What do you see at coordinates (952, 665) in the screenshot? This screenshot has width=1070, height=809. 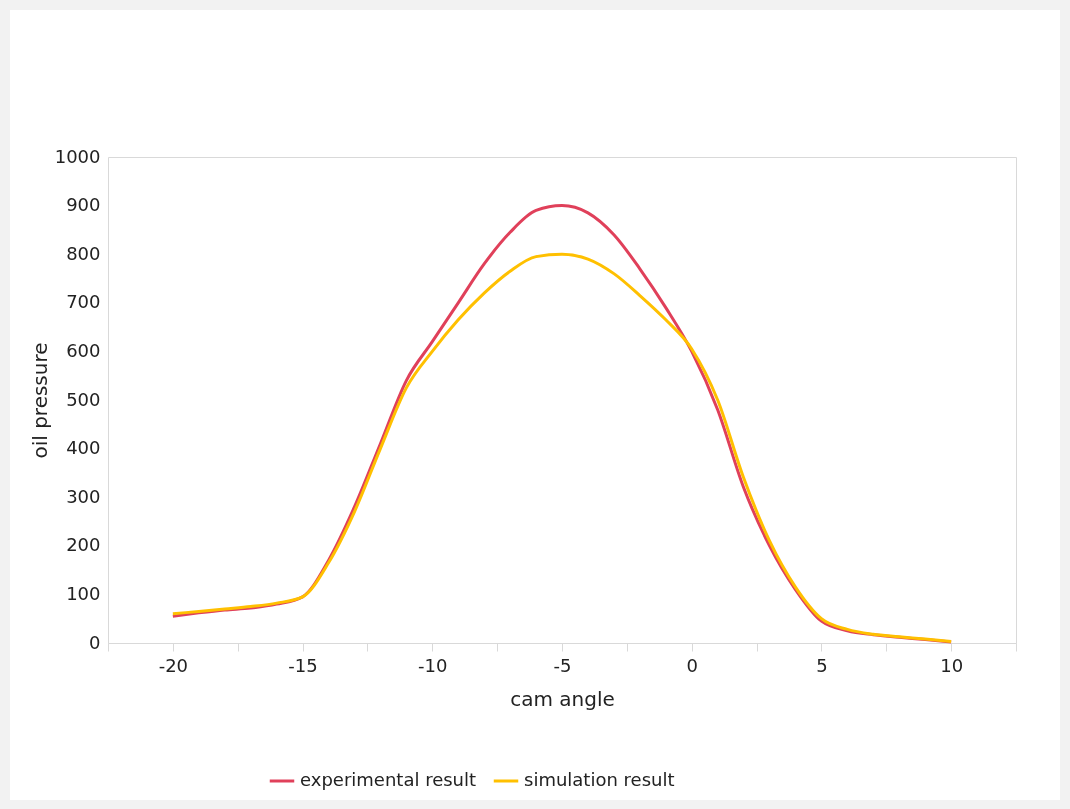 I see `x-tick-label: 10` at bounding box center [952, 665].